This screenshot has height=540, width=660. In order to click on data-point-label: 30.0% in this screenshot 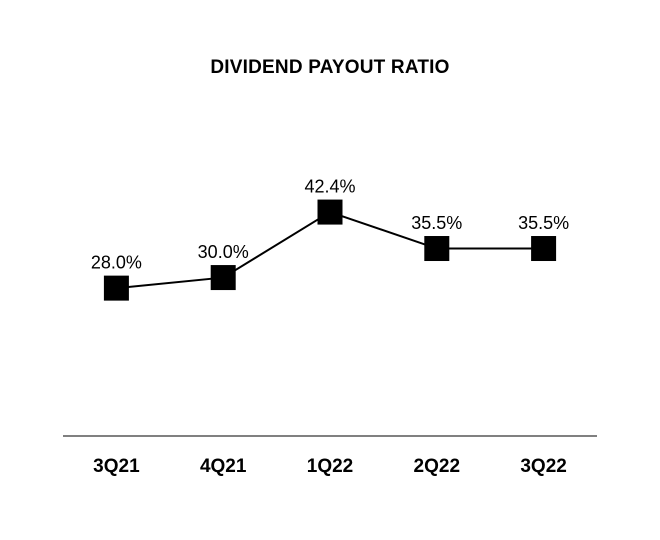, I will do `click(223, 252)`.